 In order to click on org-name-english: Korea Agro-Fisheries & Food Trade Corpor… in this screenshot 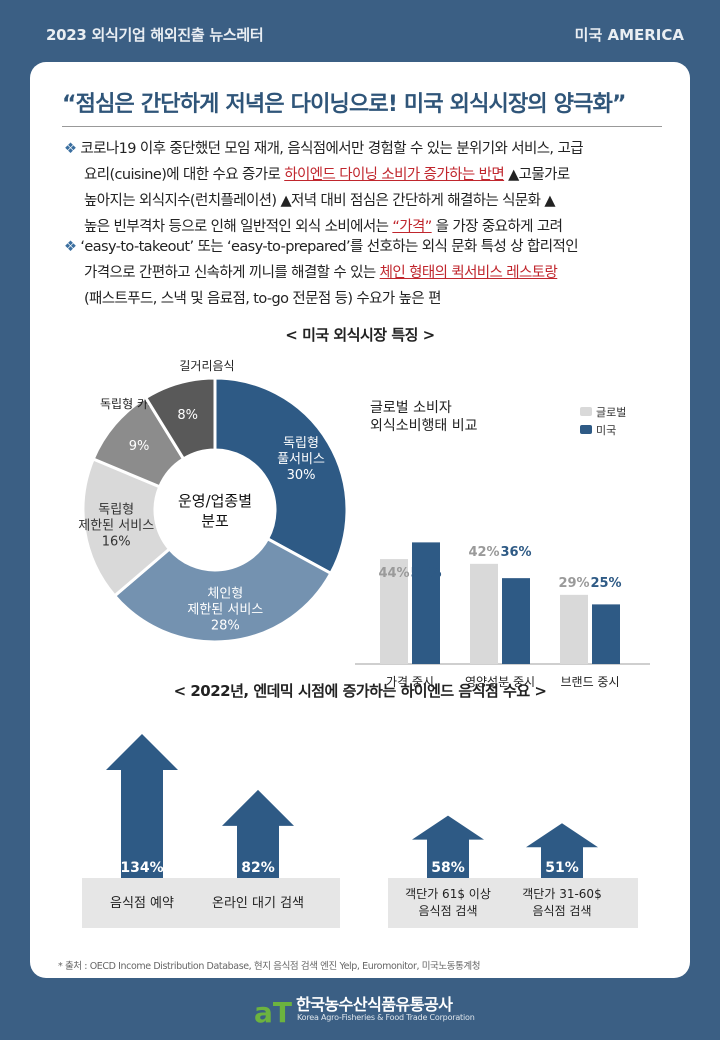, I will do `click(386, 1017)`.